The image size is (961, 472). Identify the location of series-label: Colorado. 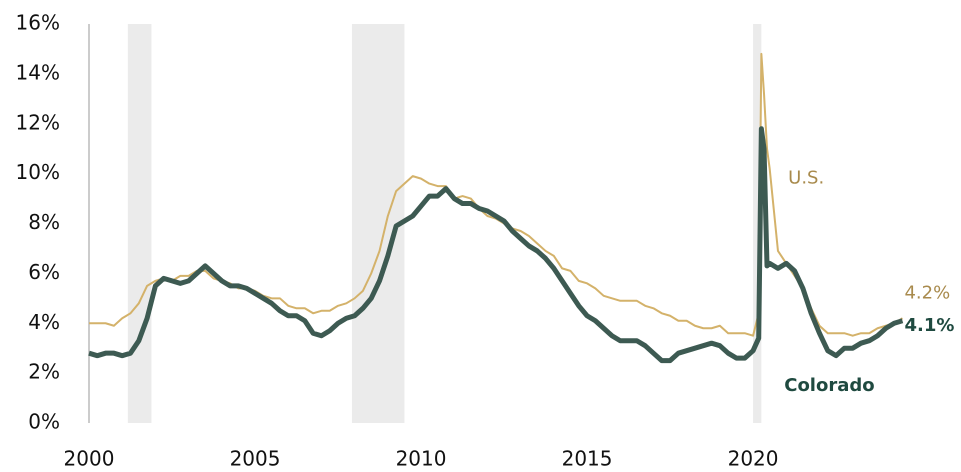
(829, 385).